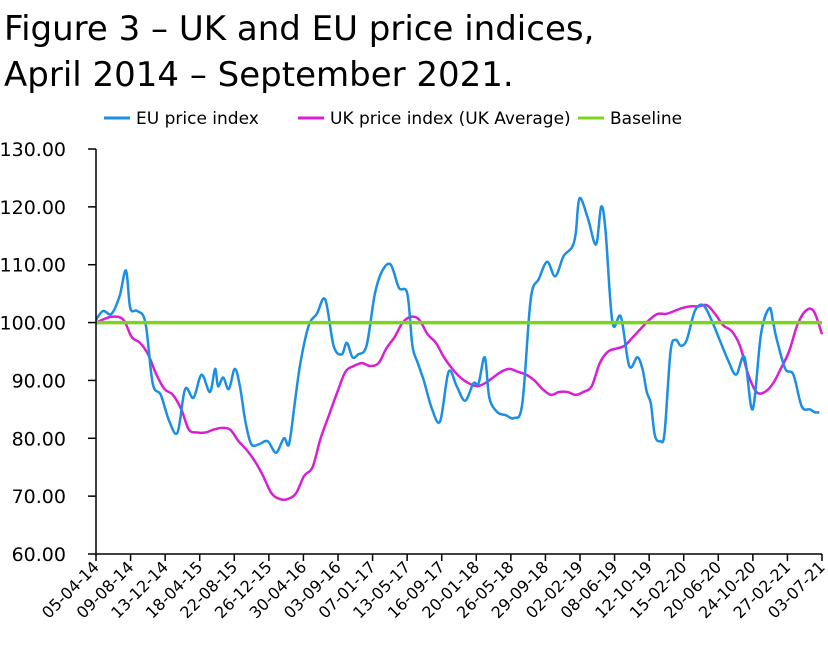  I want to click on legend-eu-price-index: EU price index, so click(181, 119).